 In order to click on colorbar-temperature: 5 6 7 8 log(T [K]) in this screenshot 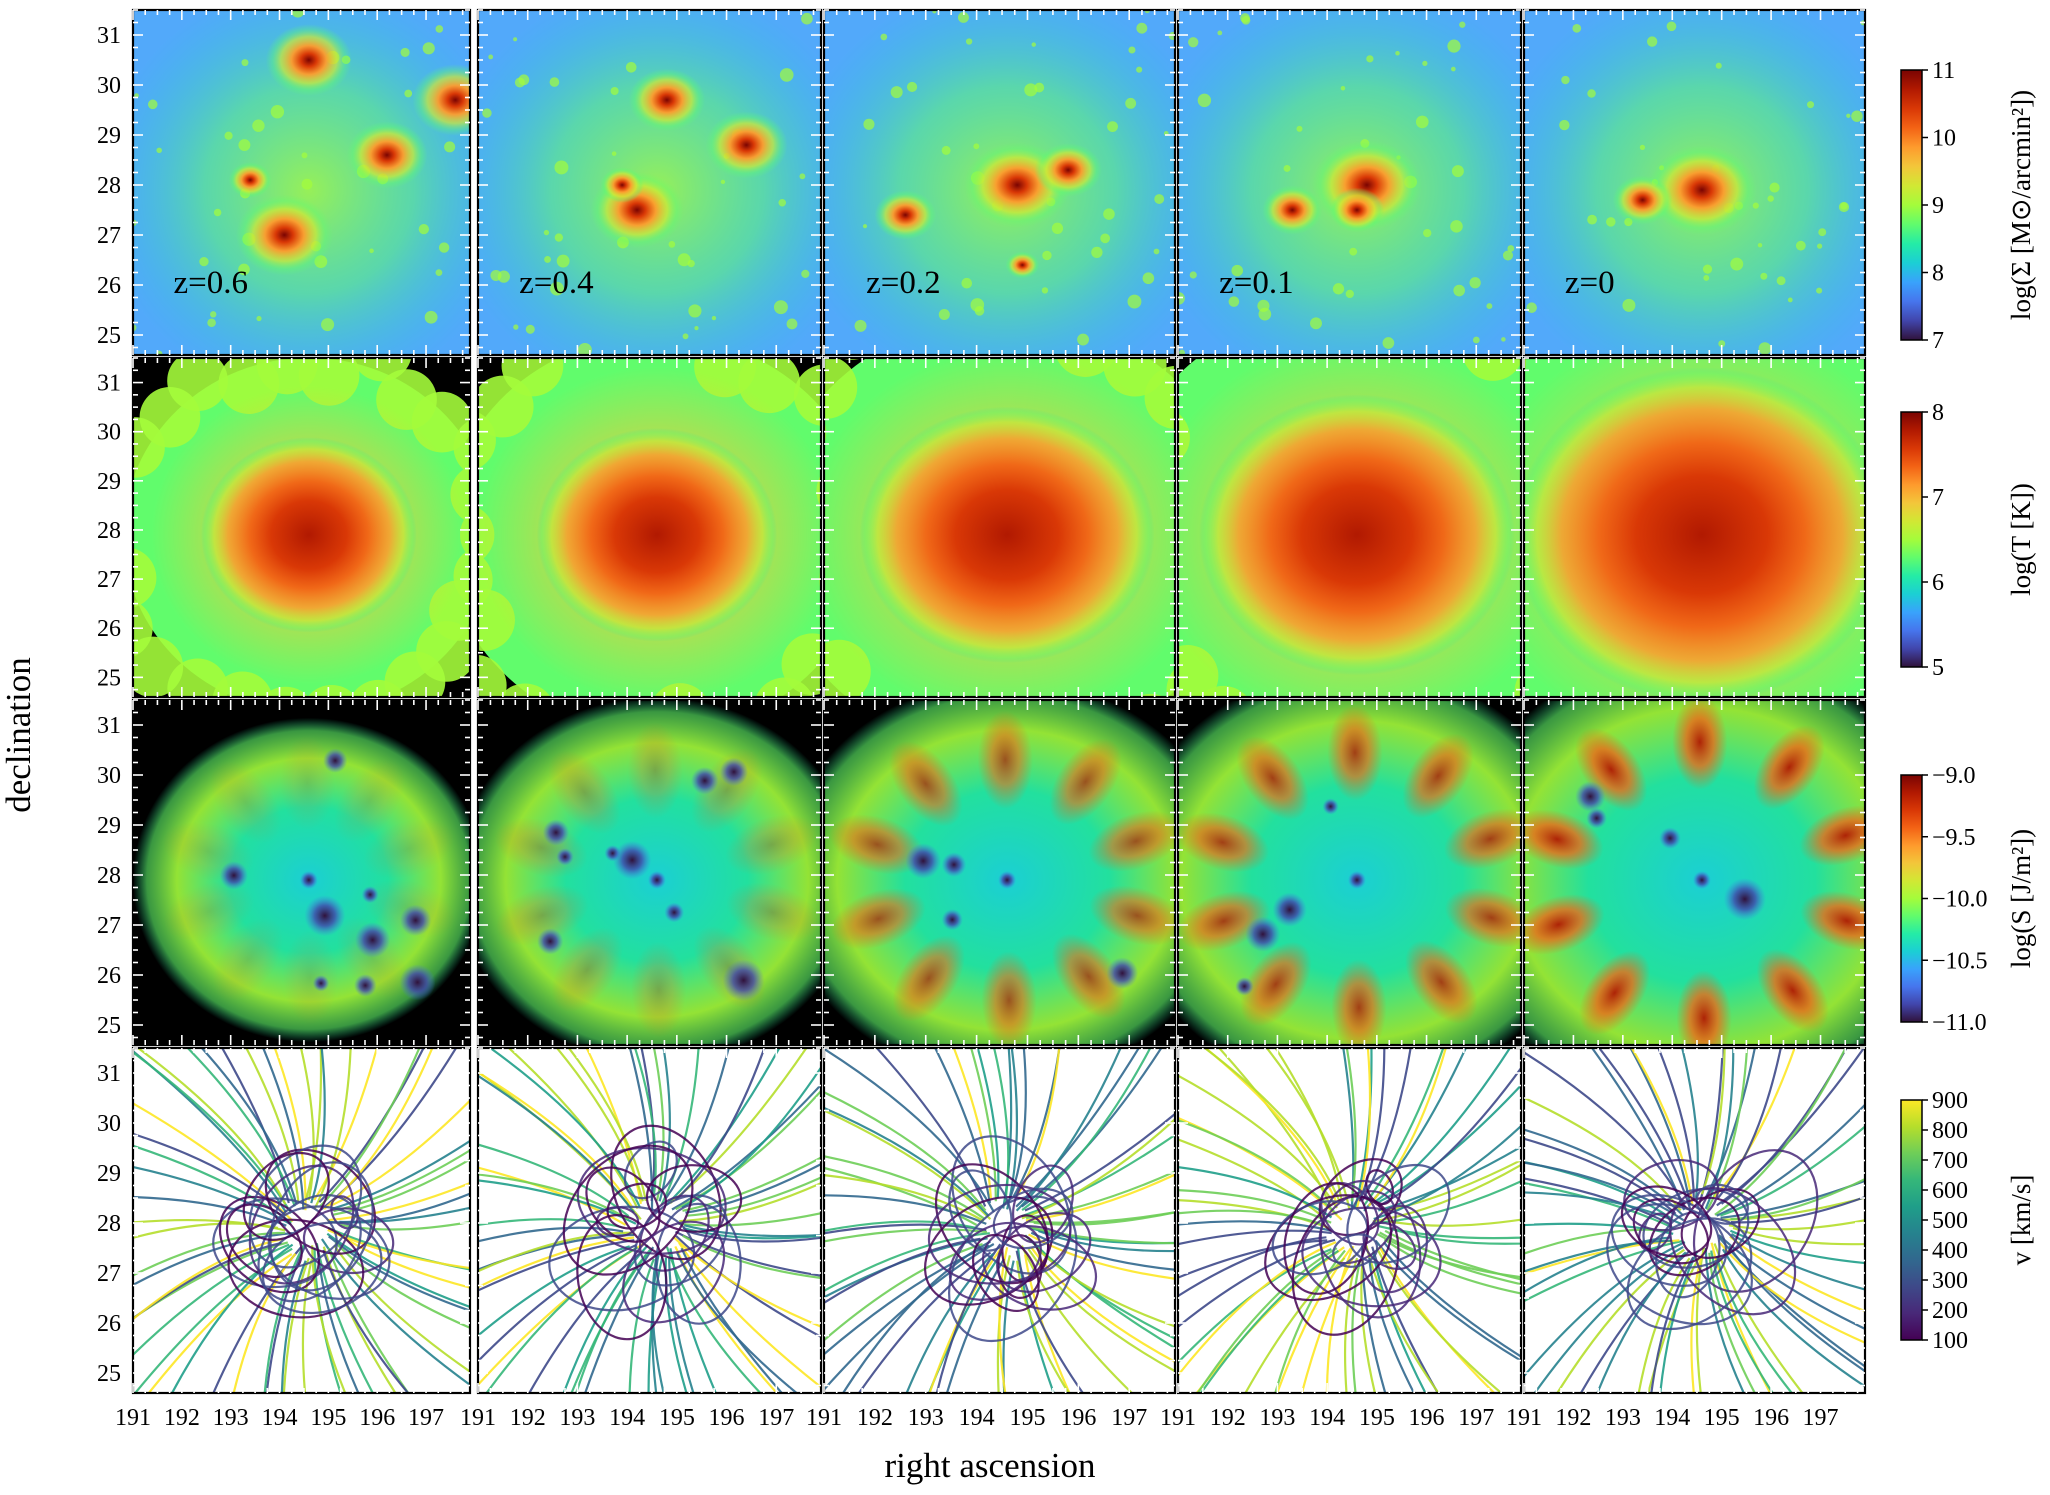, I will do `click(1968, 540)`.